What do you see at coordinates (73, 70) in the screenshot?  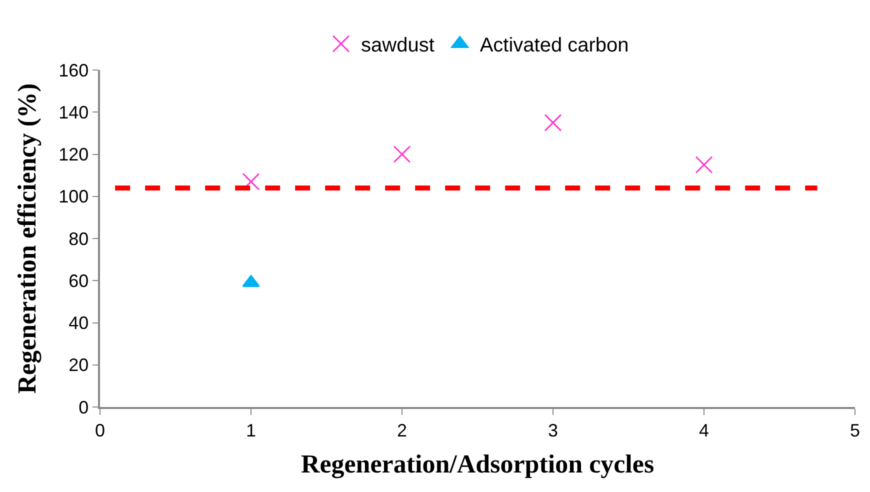 I see `y-tick-label: 160` at bounding box center [73, 70].